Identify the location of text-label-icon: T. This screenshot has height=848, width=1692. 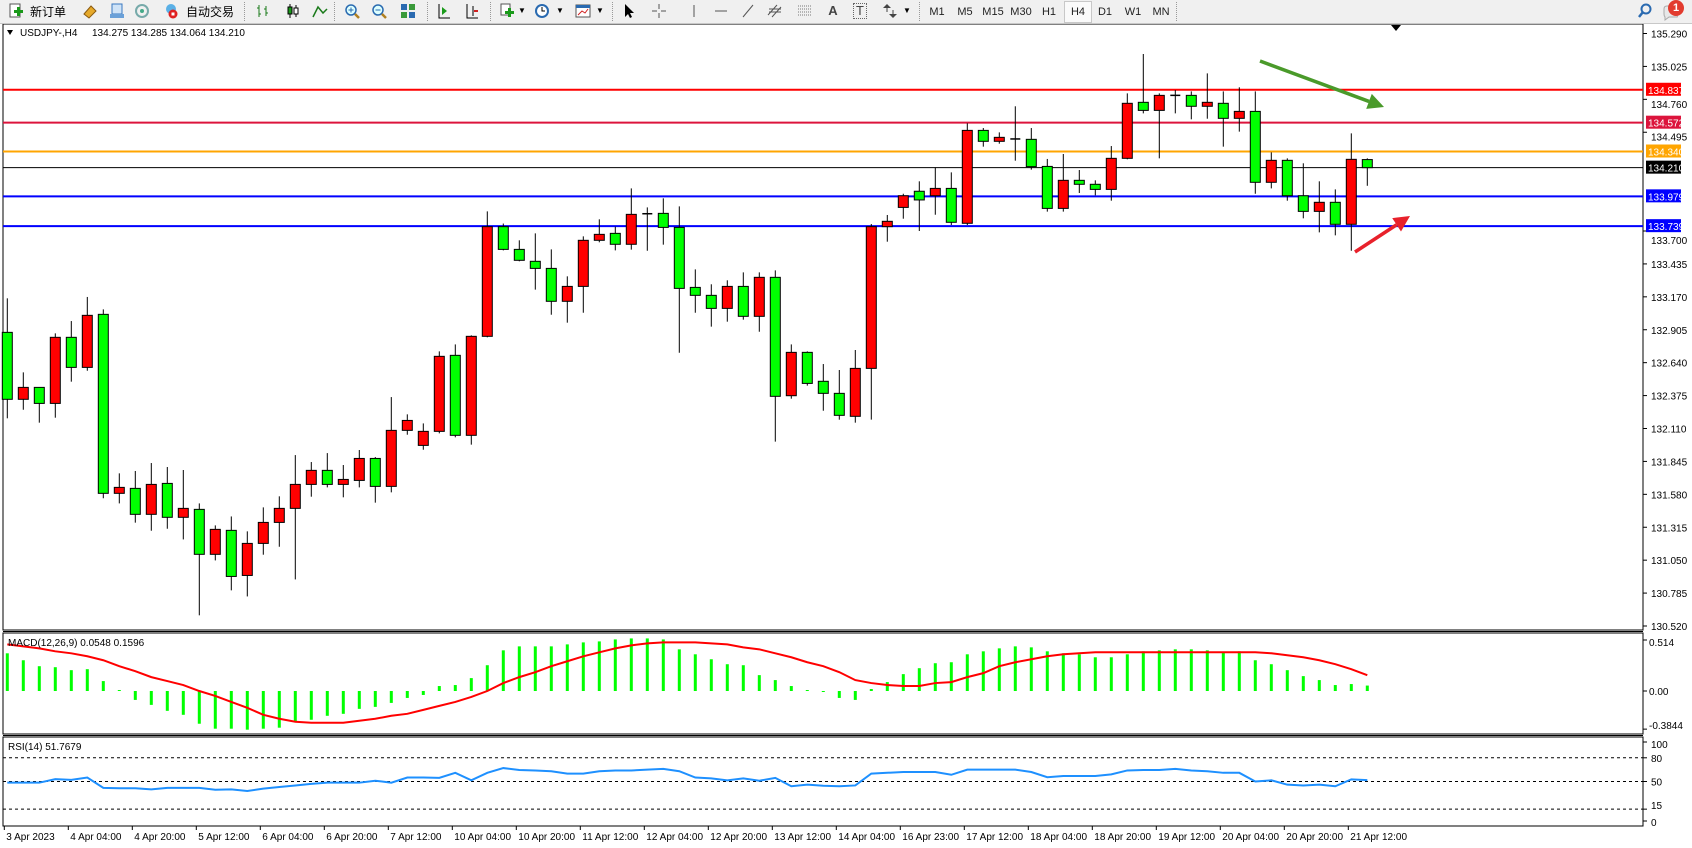
(860, 11).